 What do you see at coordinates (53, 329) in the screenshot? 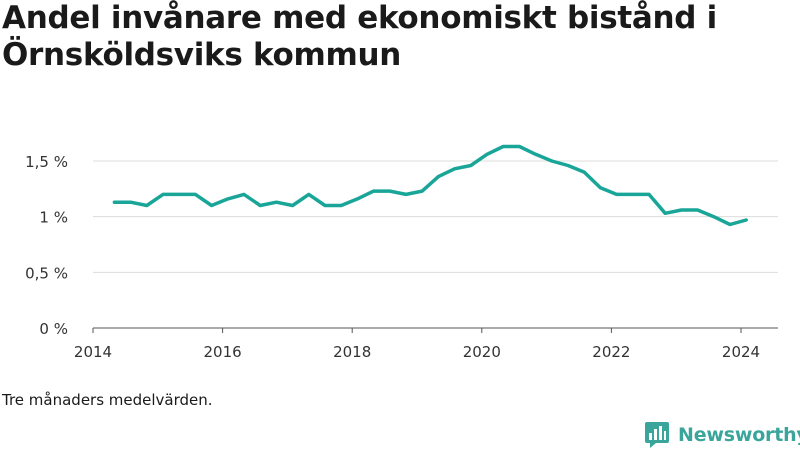
I see `y-tick-label: 0 %` at bounding box center [53, 329].